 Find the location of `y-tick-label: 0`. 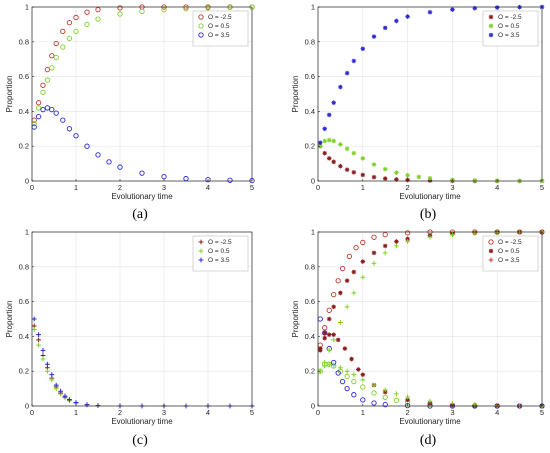

y-tick-label: 0 is located at coordinates (313, 181).